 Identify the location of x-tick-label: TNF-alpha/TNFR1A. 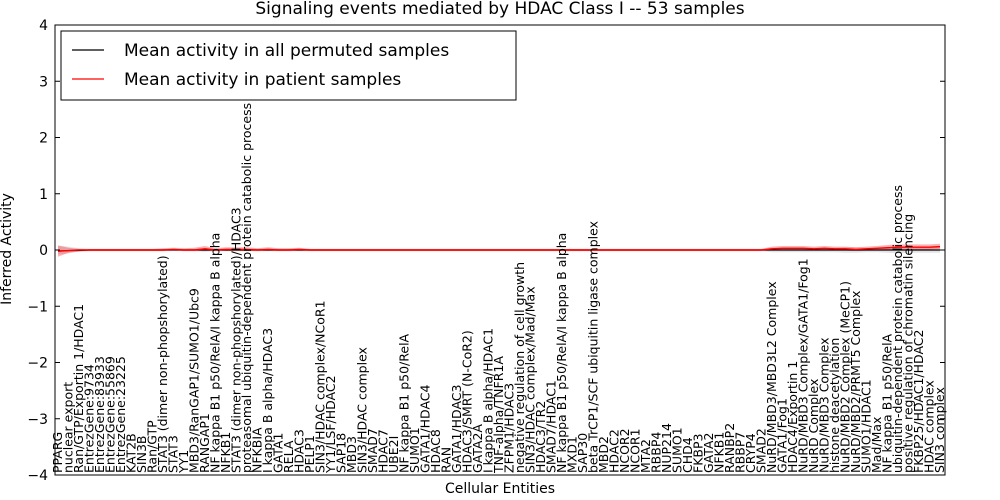
(498, 415).